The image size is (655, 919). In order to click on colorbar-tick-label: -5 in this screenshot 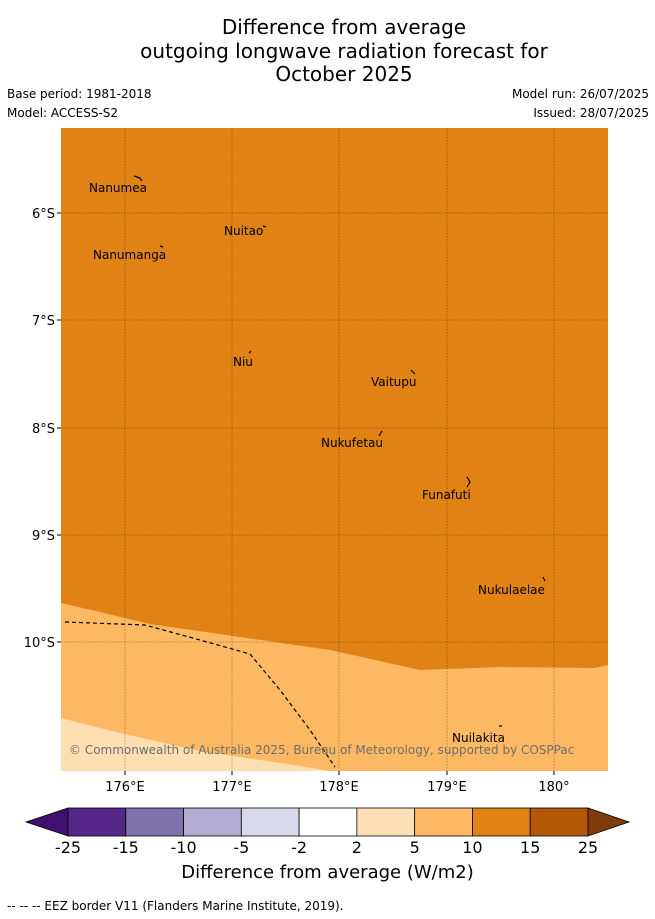, I will do `click(241, 847)`.